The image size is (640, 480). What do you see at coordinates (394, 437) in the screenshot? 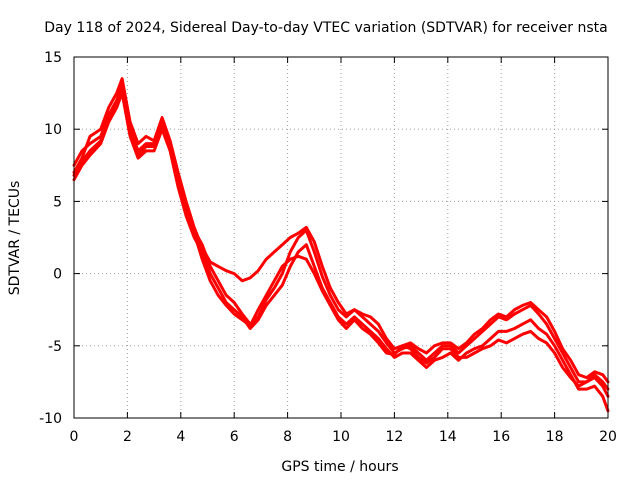
I see `x-tick-label: 12` at bounding box center [394, 437].